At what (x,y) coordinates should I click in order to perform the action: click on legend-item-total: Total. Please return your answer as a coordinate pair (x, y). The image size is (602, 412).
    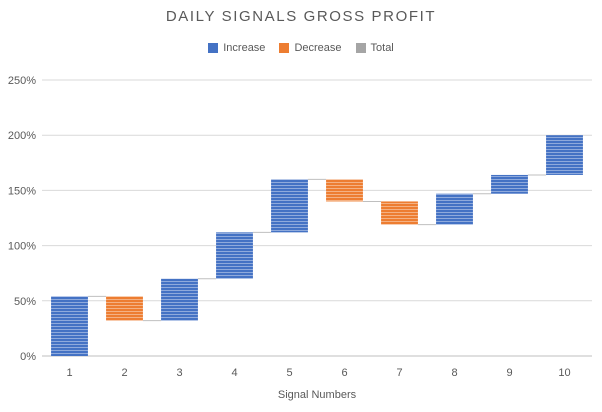
    Looking at the image, I should click on (374, 48).